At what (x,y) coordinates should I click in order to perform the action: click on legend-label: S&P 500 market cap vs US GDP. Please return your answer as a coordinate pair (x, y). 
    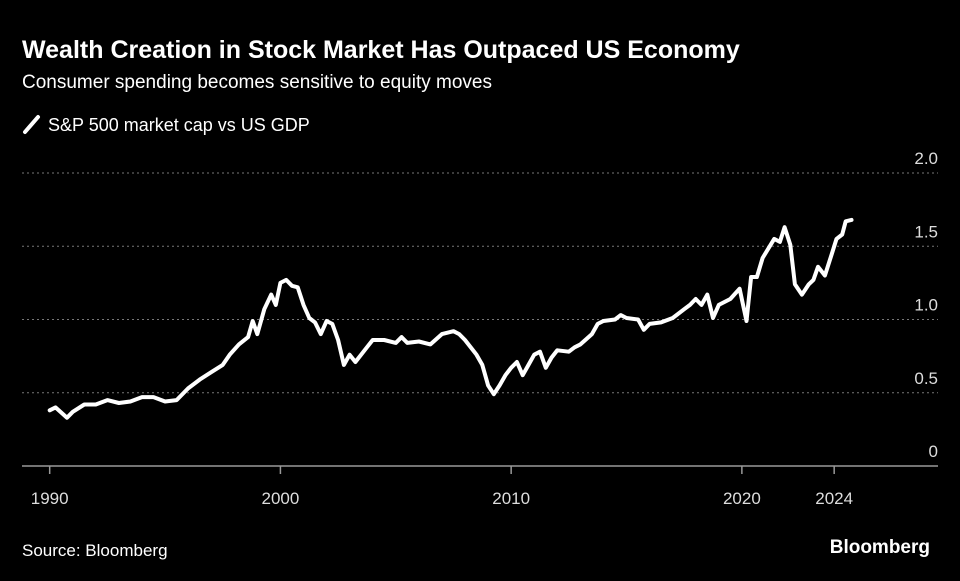
    Looking at the image, I should click on (179, 125).